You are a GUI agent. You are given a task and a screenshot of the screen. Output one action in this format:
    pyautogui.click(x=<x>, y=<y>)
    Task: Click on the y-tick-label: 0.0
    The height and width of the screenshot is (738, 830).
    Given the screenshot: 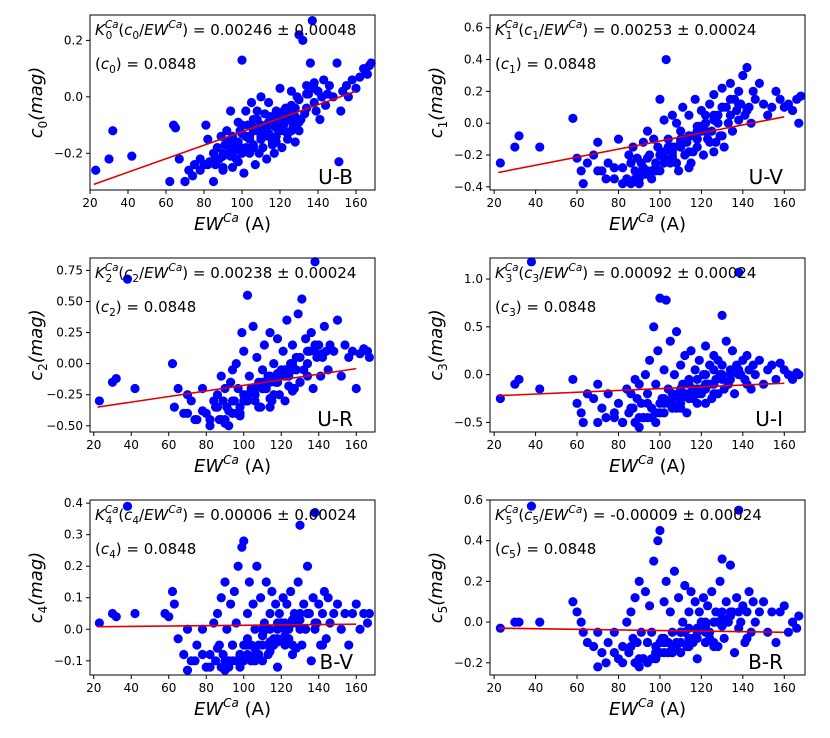 What is the action you would take?
    pyautogui.click(x=73, y=629)
    